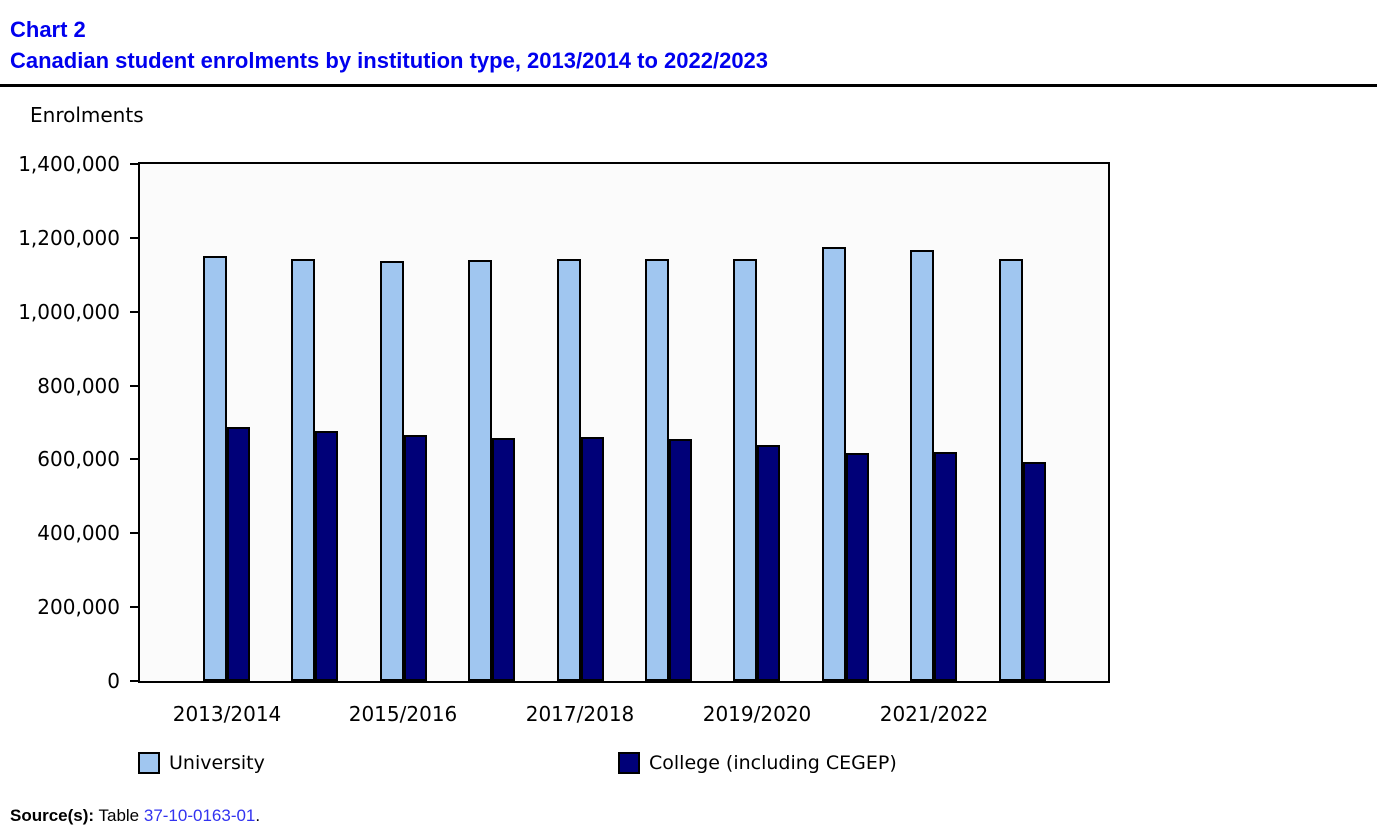 This screenshot has height=839, width=1383. What do you see at coordinates (757, 714) in the screenshot?
I see `x-axis-tick-label: 2019/2020` at bounding box center [757, 714].